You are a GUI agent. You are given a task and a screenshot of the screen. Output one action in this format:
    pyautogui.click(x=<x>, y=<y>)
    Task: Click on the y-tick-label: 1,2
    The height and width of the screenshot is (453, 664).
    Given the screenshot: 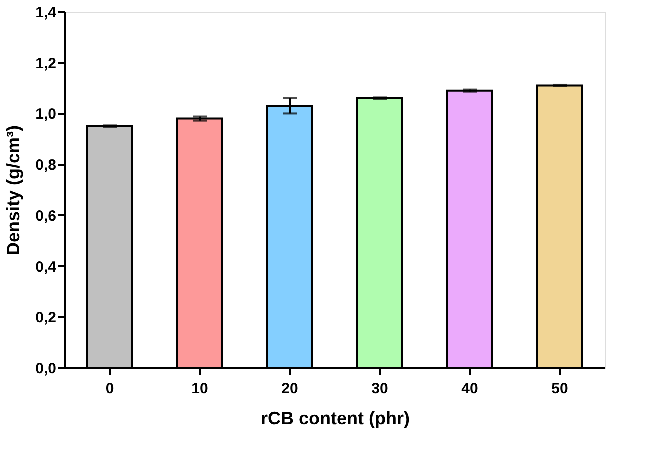 What is the action you would take?
    pyautogui.click(x=46, y=63)
    